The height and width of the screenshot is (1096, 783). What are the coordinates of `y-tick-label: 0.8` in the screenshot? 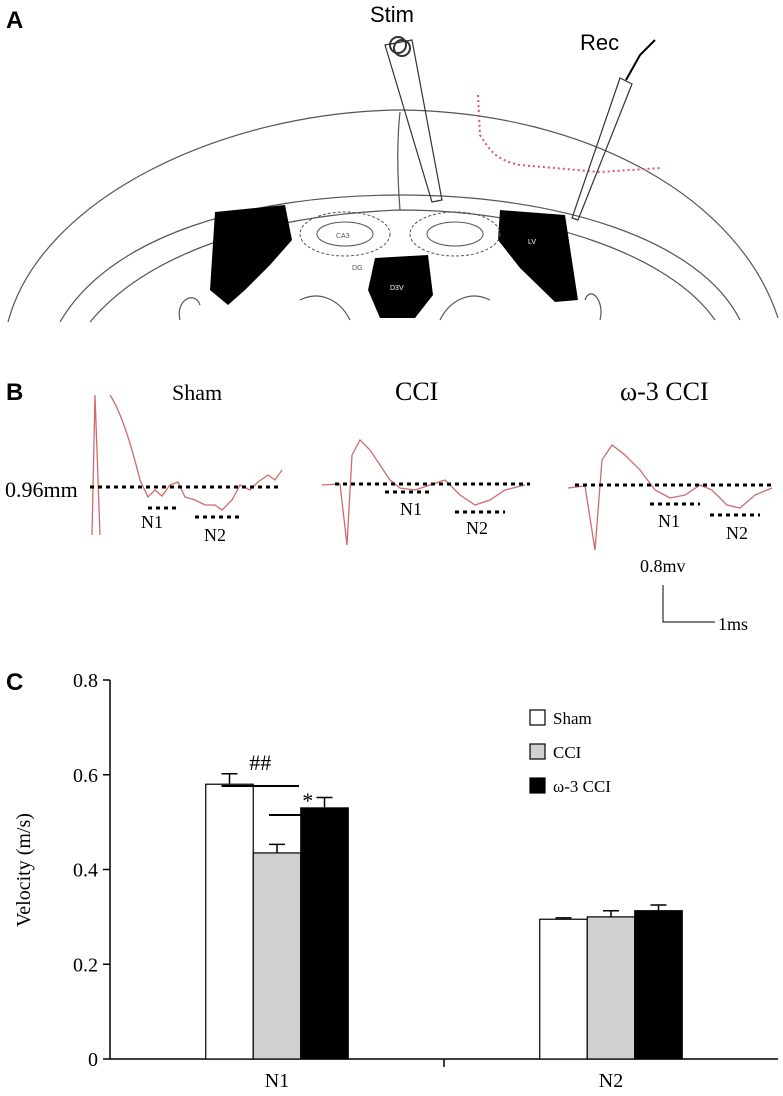 It's located at (85, 681).